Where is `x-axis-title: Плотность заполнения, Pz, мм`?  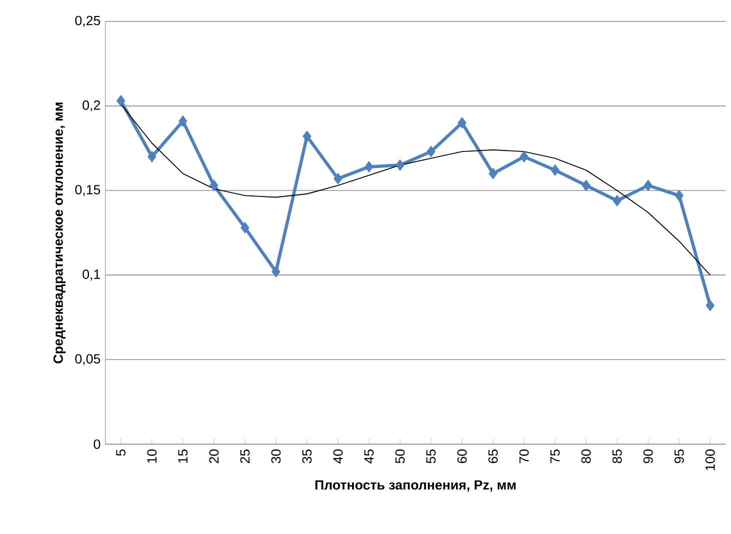
x-axis-title: Плотность заполнения, Pz, мм is located at coordinates (415, 486).